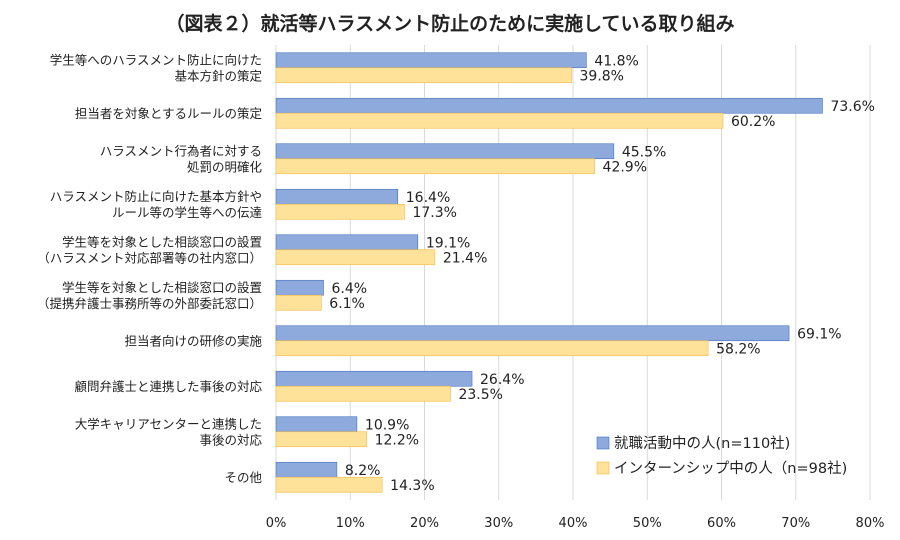 This screenshot has height=540, width=900. I want to click on x-tick-label: 80%, so click(870, 523).